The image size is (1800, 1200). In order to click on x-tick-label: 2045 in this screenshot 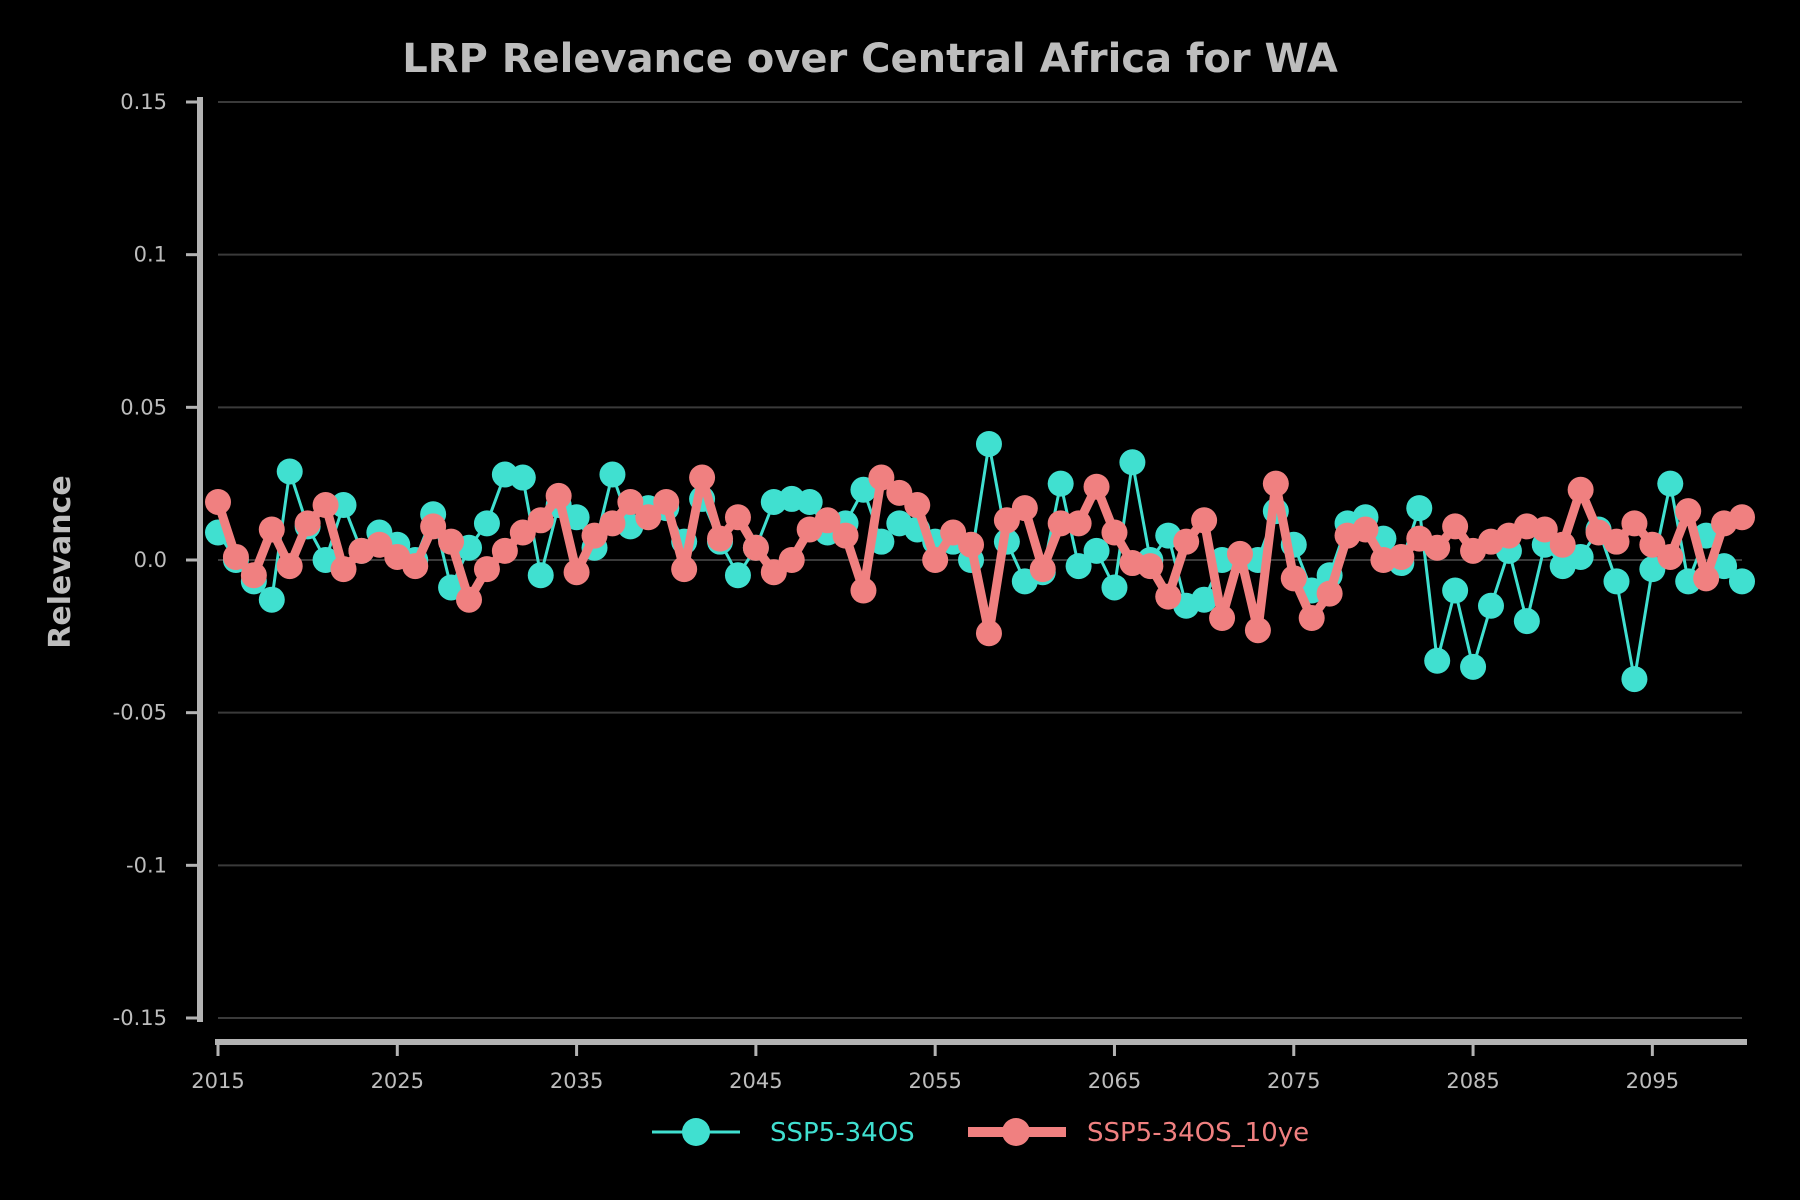, I will do `click(755, 1081)`.